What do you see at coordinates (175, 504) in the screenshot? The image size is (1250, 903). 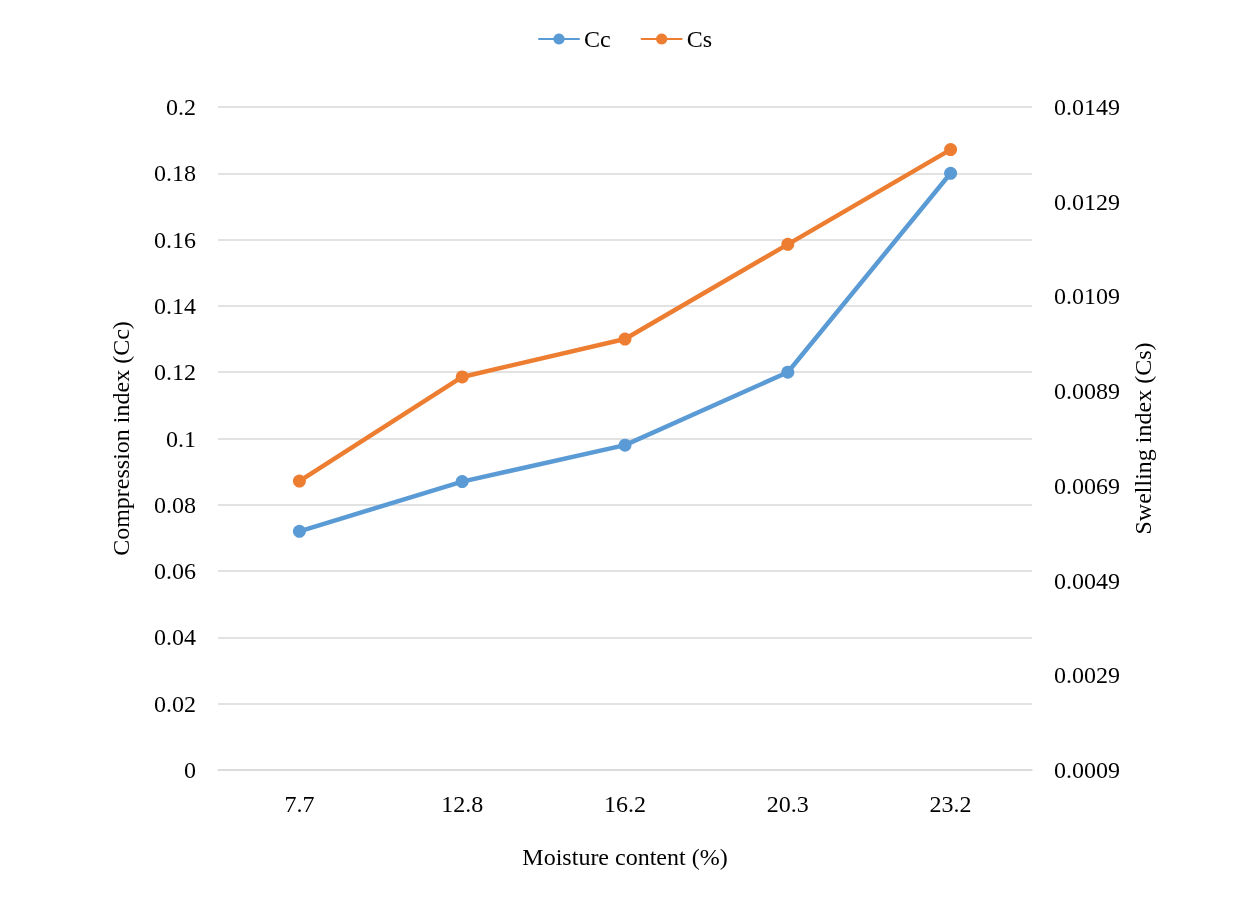 I see `y-tick-label: 0.08` at bounding box center [175, 504].